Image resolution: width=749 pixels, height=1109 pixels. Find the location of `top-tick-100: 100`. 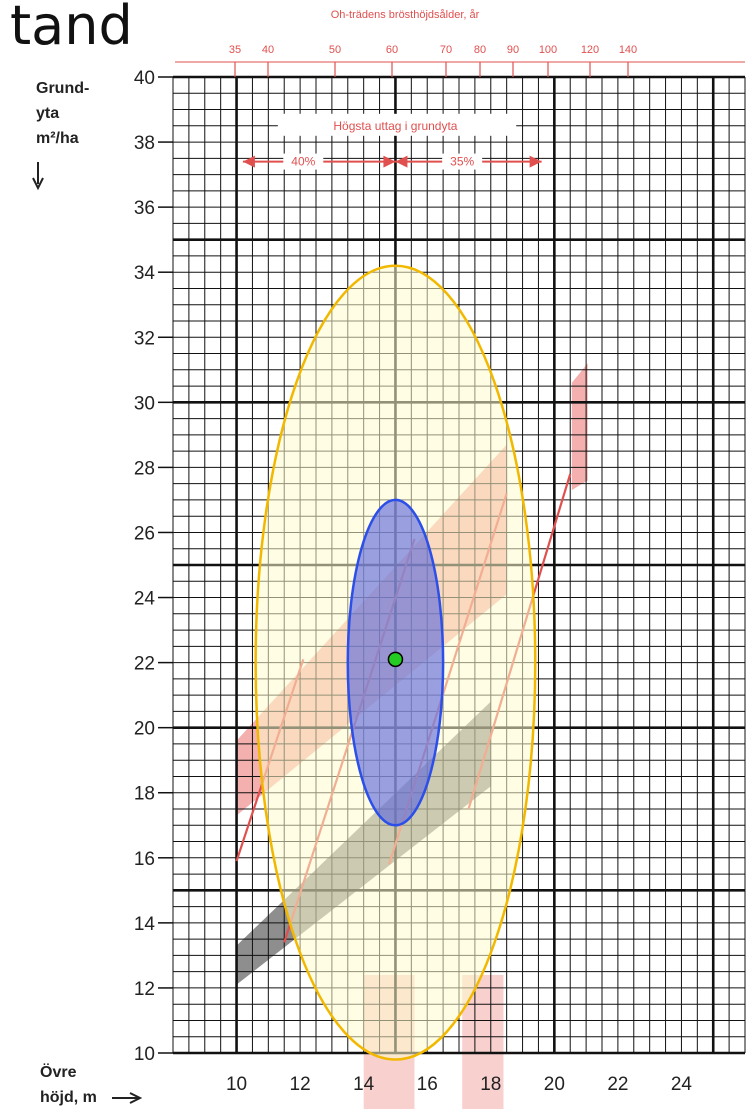

top-tick-100: 100 is located at coordinates (548, 50).